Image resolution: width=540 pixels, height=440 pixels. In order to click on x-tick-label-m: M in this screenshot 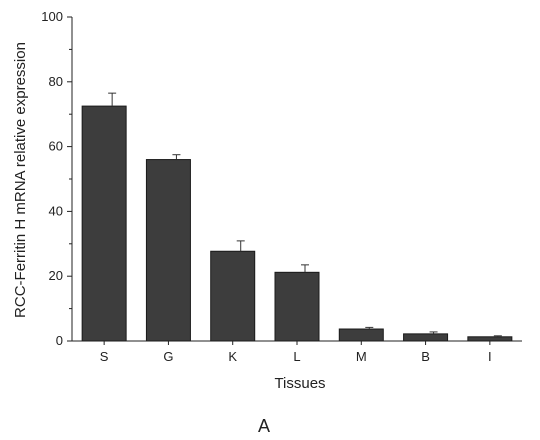, I will do `click(361, 356)`.